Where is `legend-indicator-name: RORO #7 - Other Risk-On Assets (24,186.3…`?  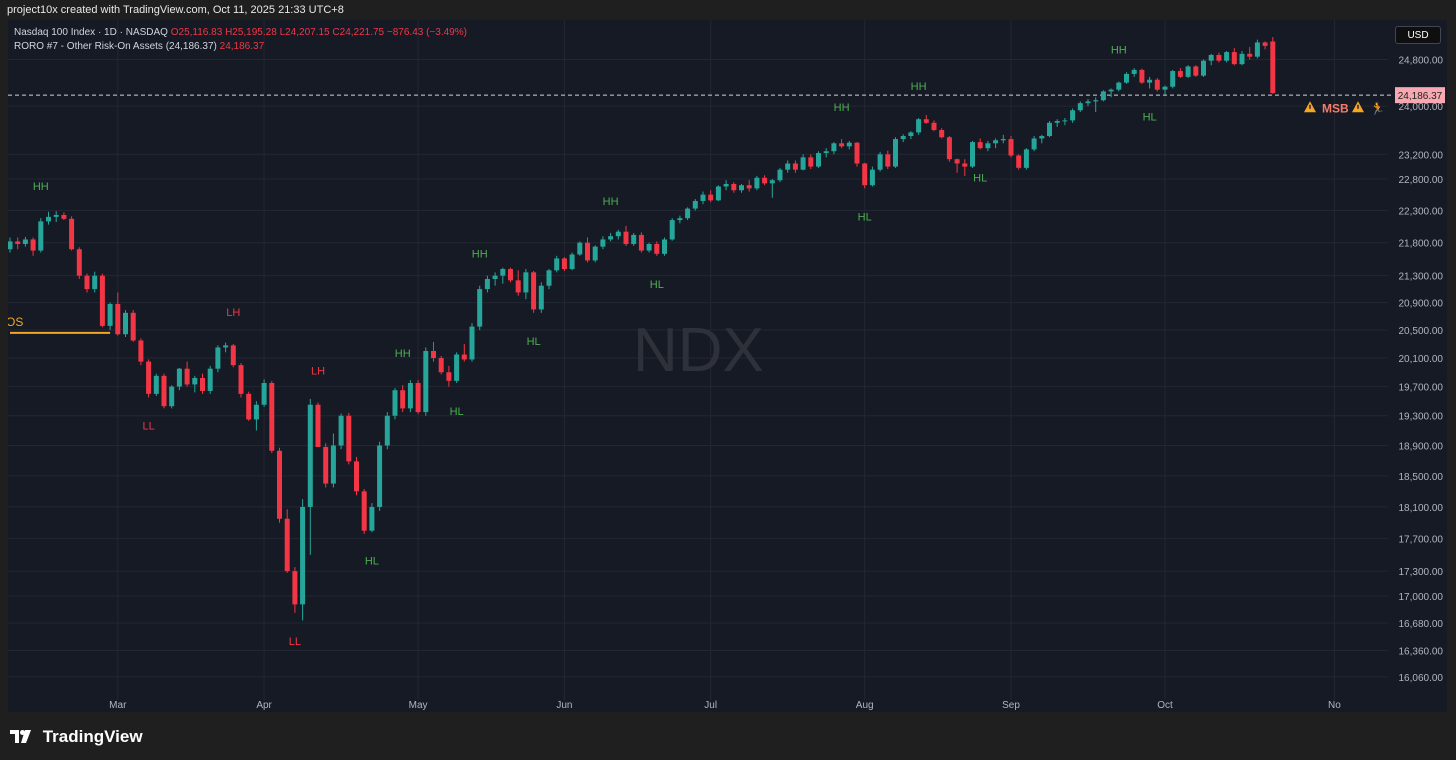 legend-indicator-name: RORO #7 - Other Risk-On Assets (24,186.3… is located at coordinates (115, 46).